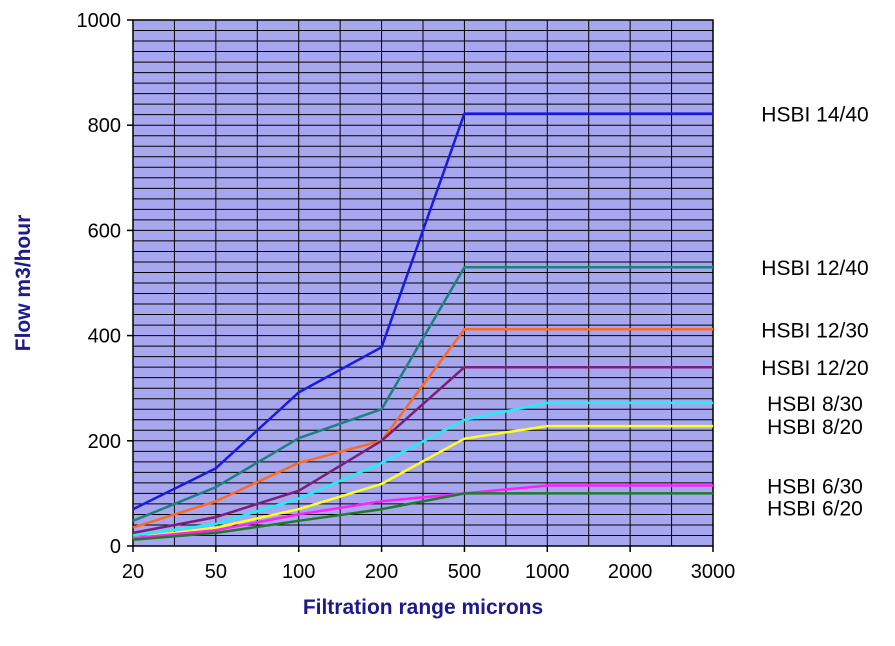  What do you see at coordinates (814, 330) in the screenshot?
I see `series-label: HSBI 12/30` at bounding box center [814, 330].